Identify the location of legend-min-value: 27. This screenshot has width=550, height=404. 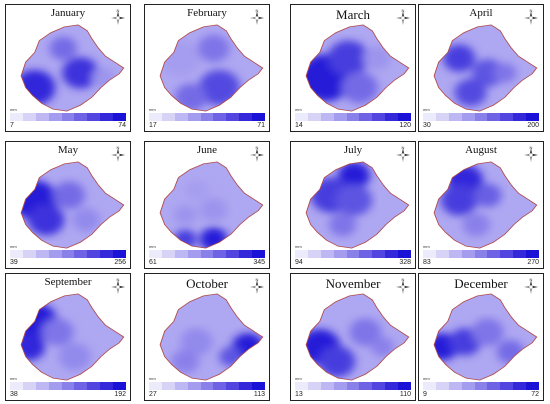
(153, 394).